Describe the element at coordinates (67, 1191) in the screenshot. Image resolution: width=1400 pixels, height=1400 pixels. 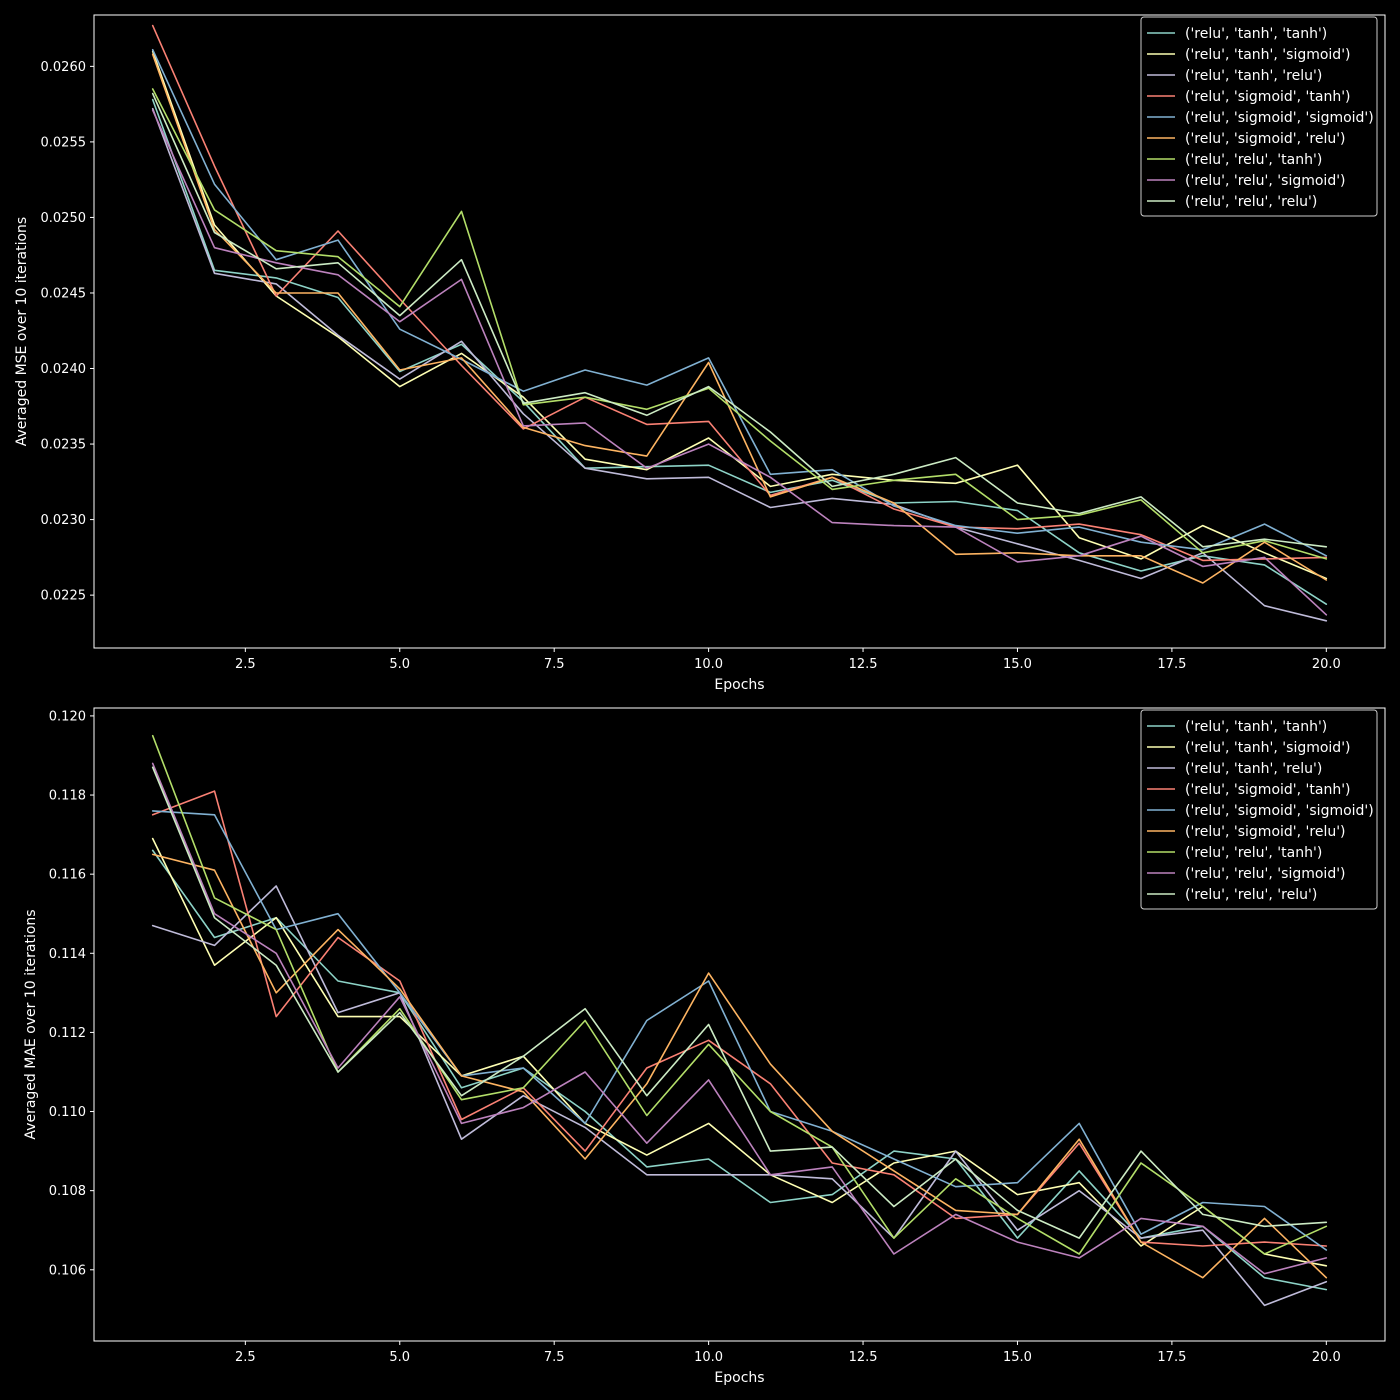
I see `y-tick-label: 0.108` at that location.